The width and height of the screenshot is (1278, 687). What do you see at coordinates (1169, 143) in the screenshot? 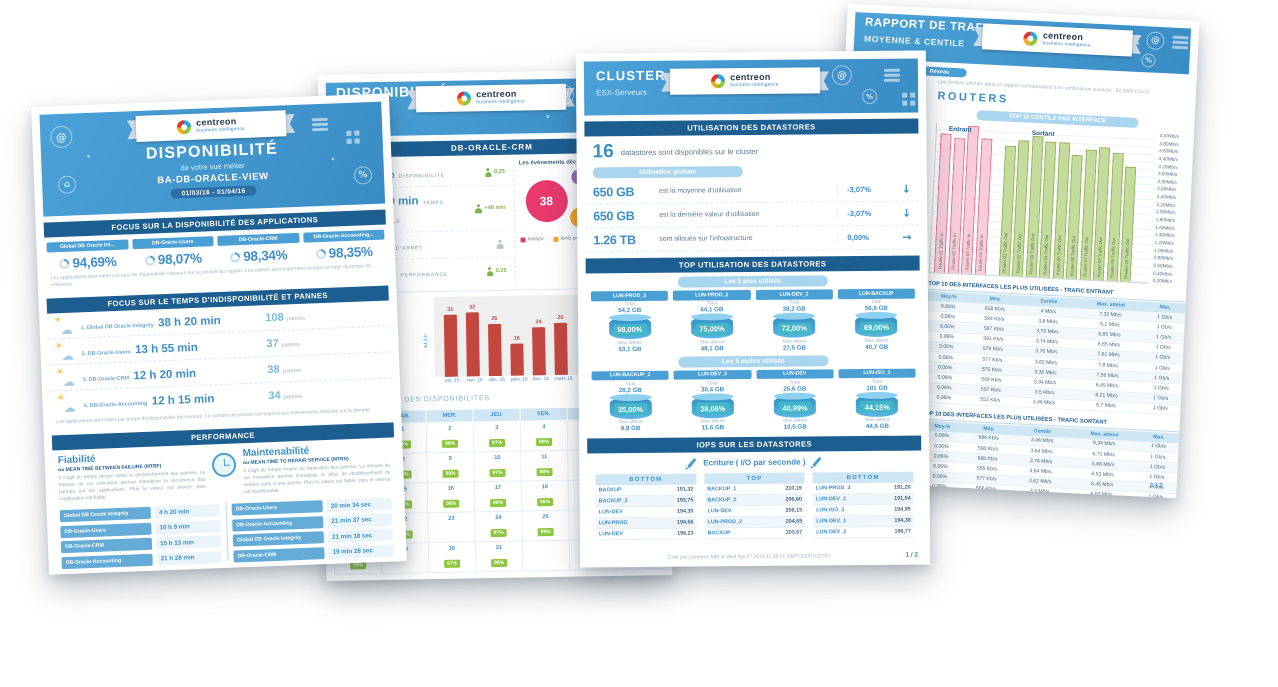
I see `y-tick-label: 3,80Mb/s` at bounding box center [1169, 143].